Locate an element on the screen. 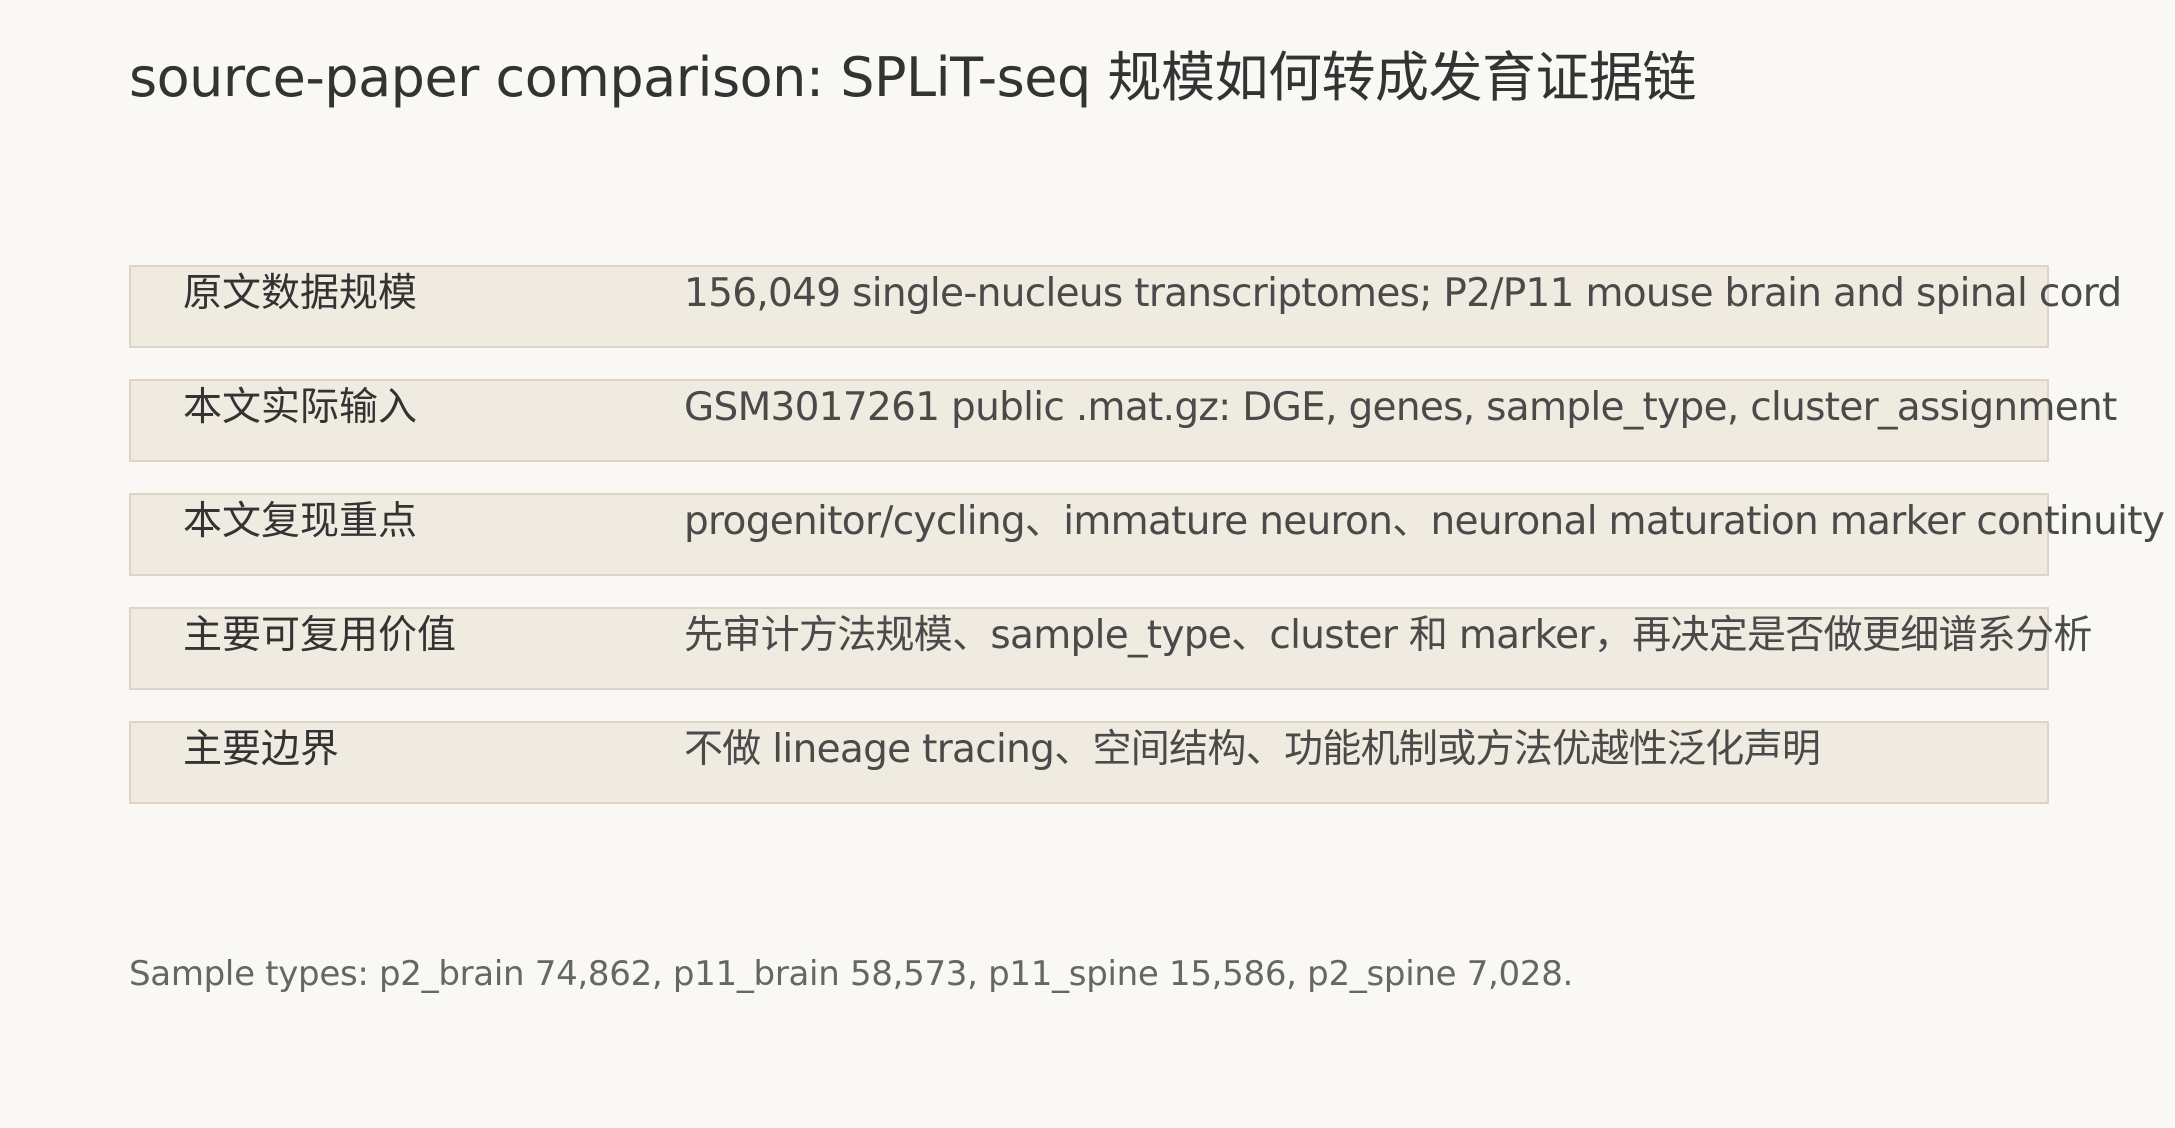  row-label: 主要可复用价值 is located at coordinates (320, 635).